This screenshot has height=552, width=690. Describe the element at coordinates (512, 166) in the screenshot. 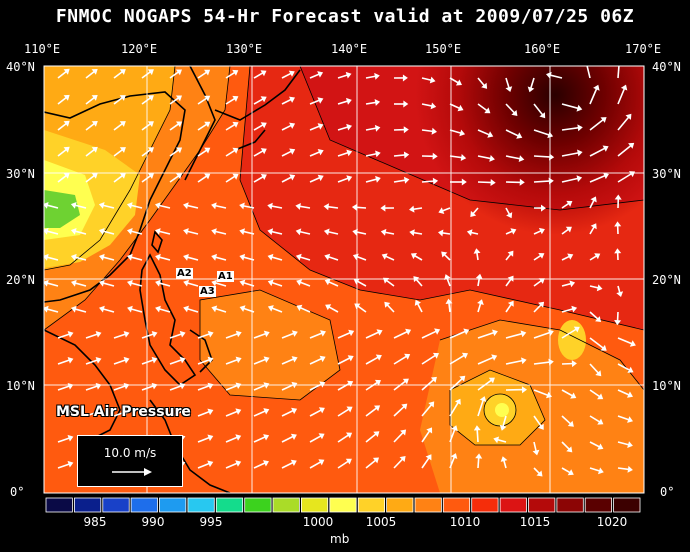

I see `subtropical-high` at that location.